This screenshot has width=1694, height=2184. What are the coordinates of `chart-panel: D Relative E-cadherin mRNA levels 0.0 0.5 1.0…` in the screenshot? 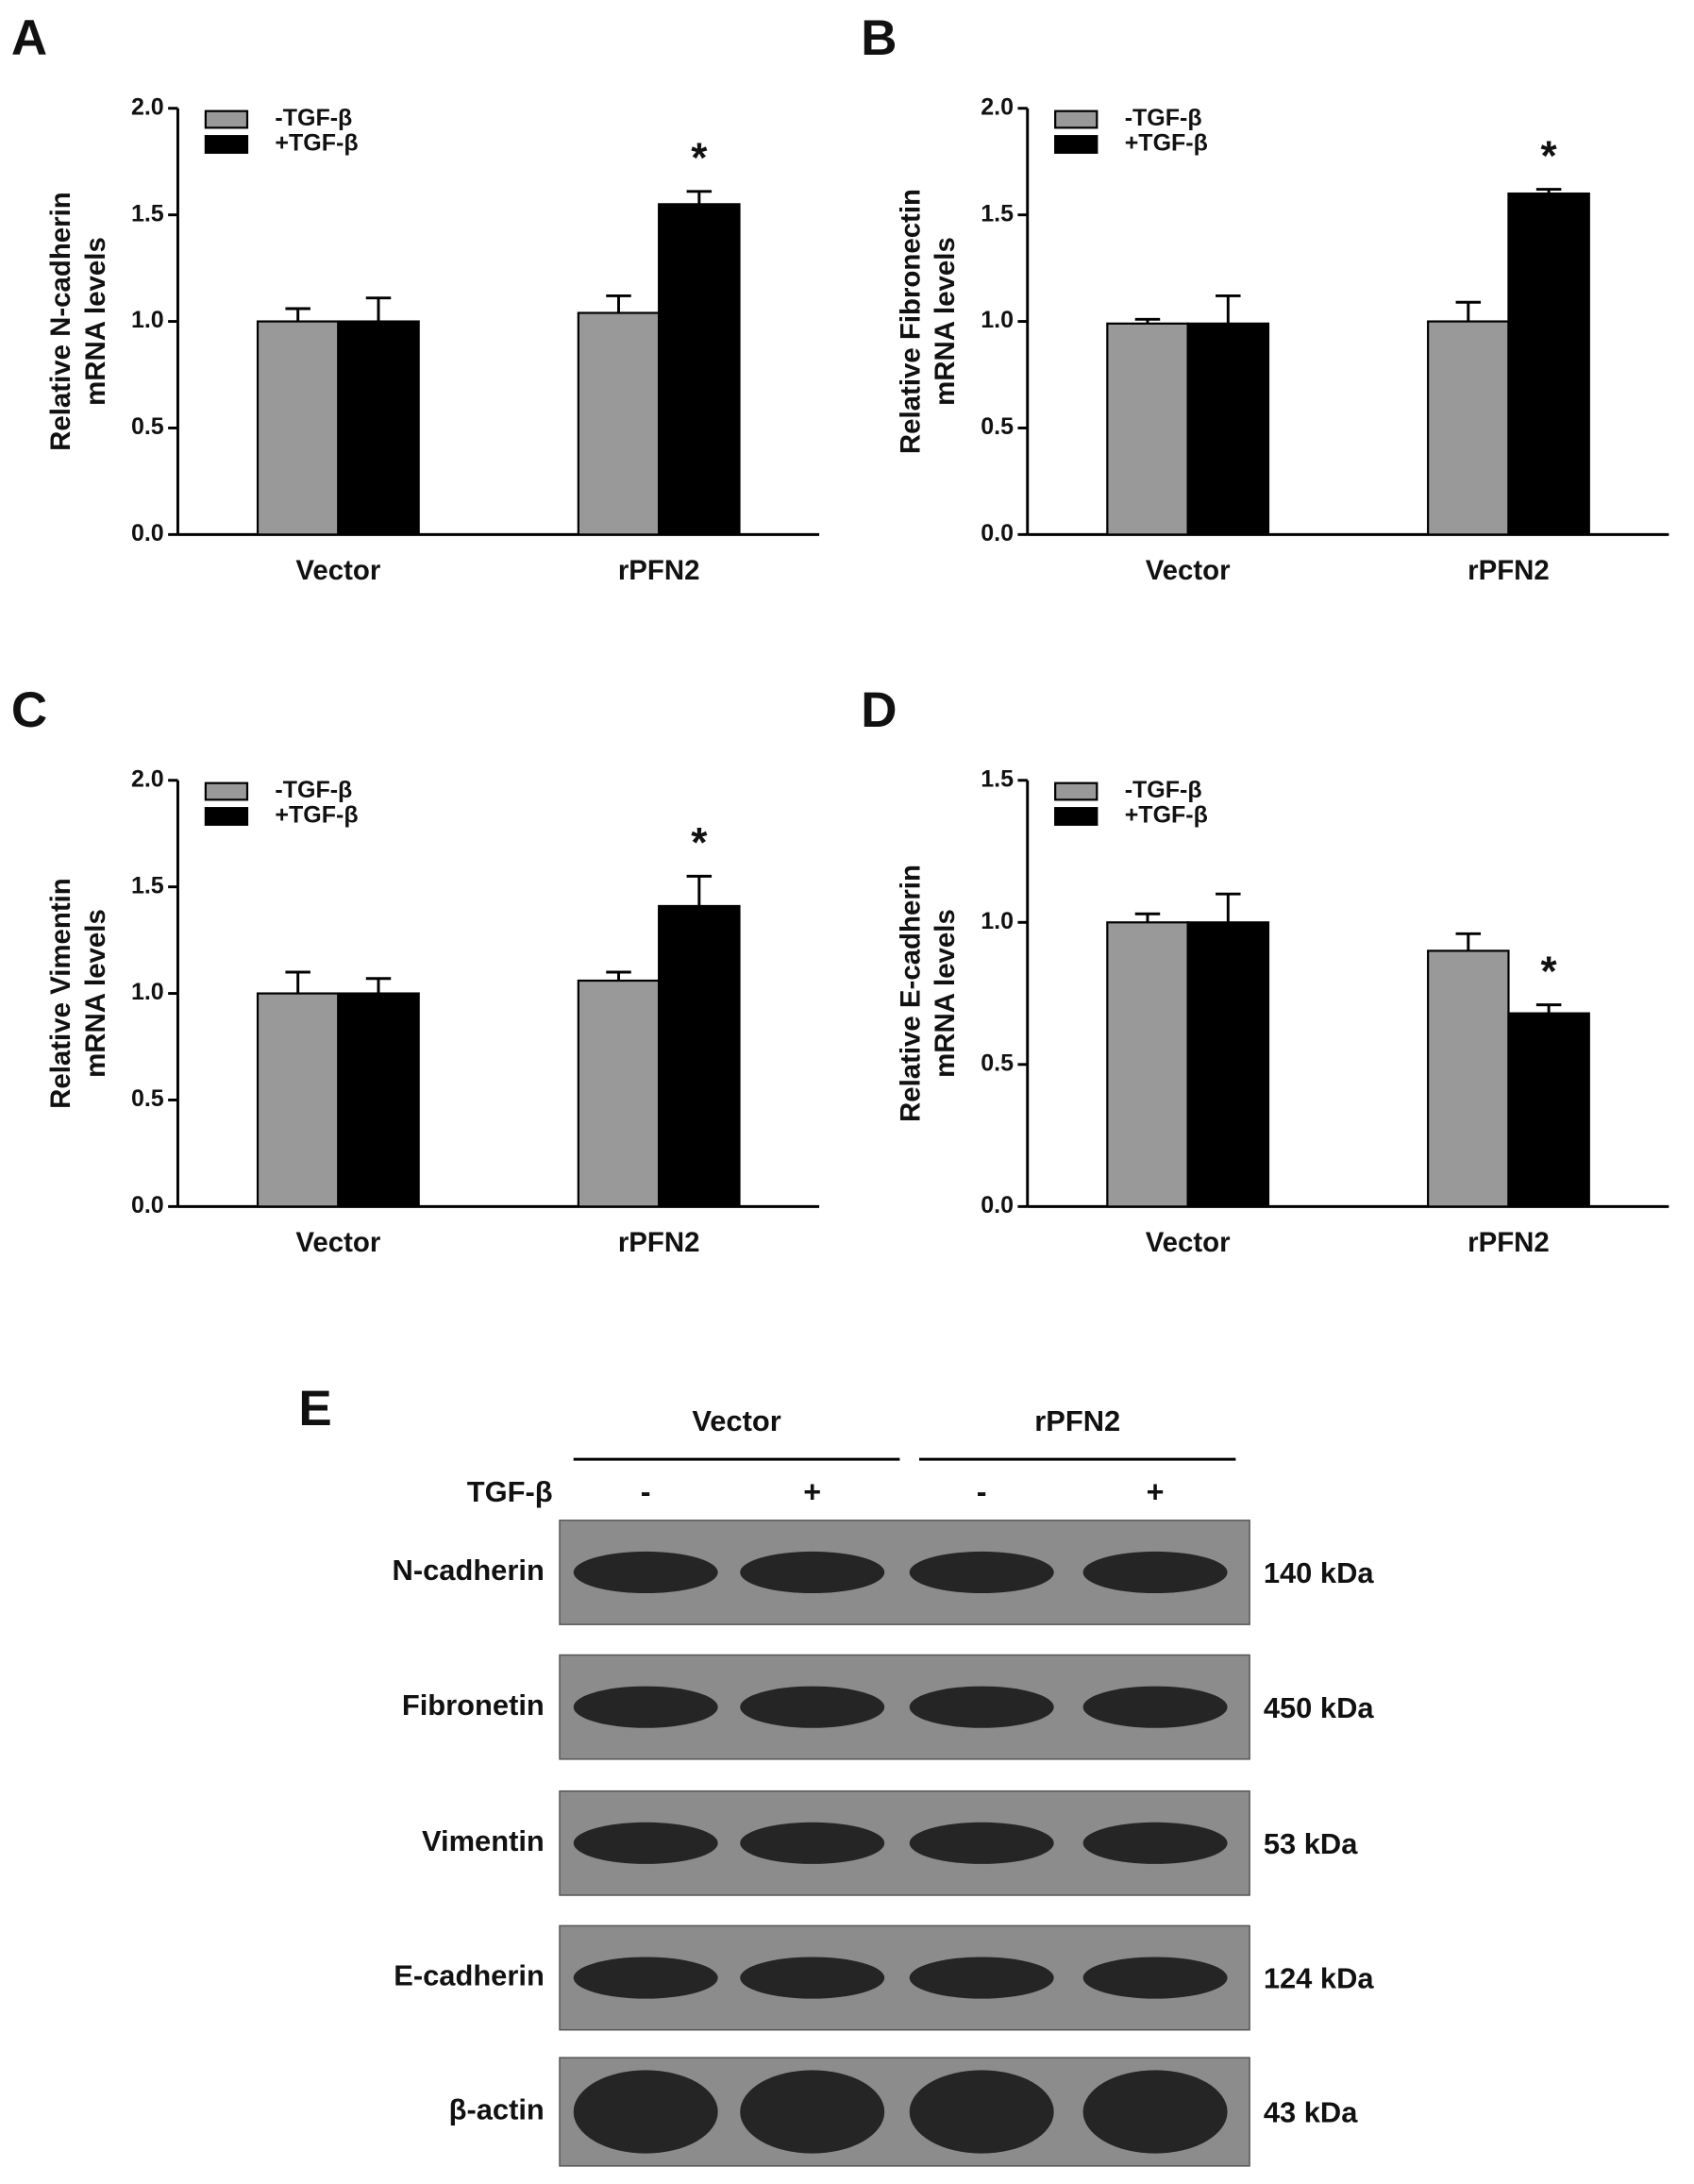 It's located at (1265, 970).